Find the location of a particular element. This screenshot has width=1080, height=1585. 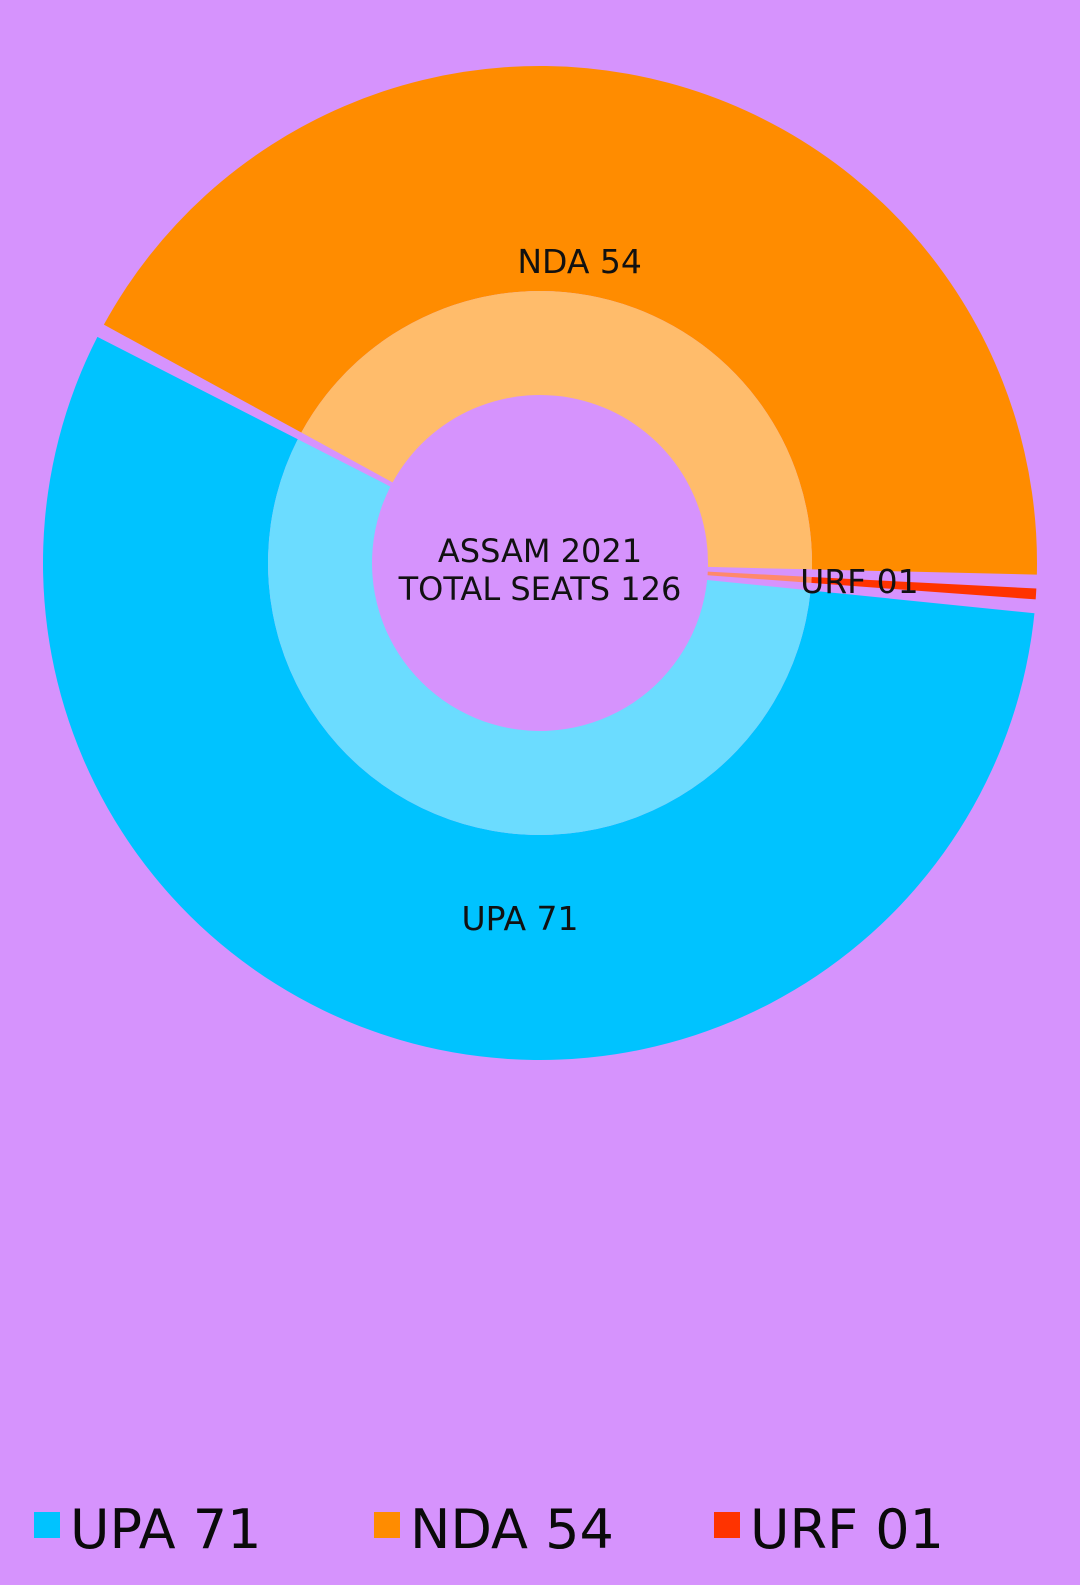

legend-swatch-urf is located at coordinates (727, 1525).